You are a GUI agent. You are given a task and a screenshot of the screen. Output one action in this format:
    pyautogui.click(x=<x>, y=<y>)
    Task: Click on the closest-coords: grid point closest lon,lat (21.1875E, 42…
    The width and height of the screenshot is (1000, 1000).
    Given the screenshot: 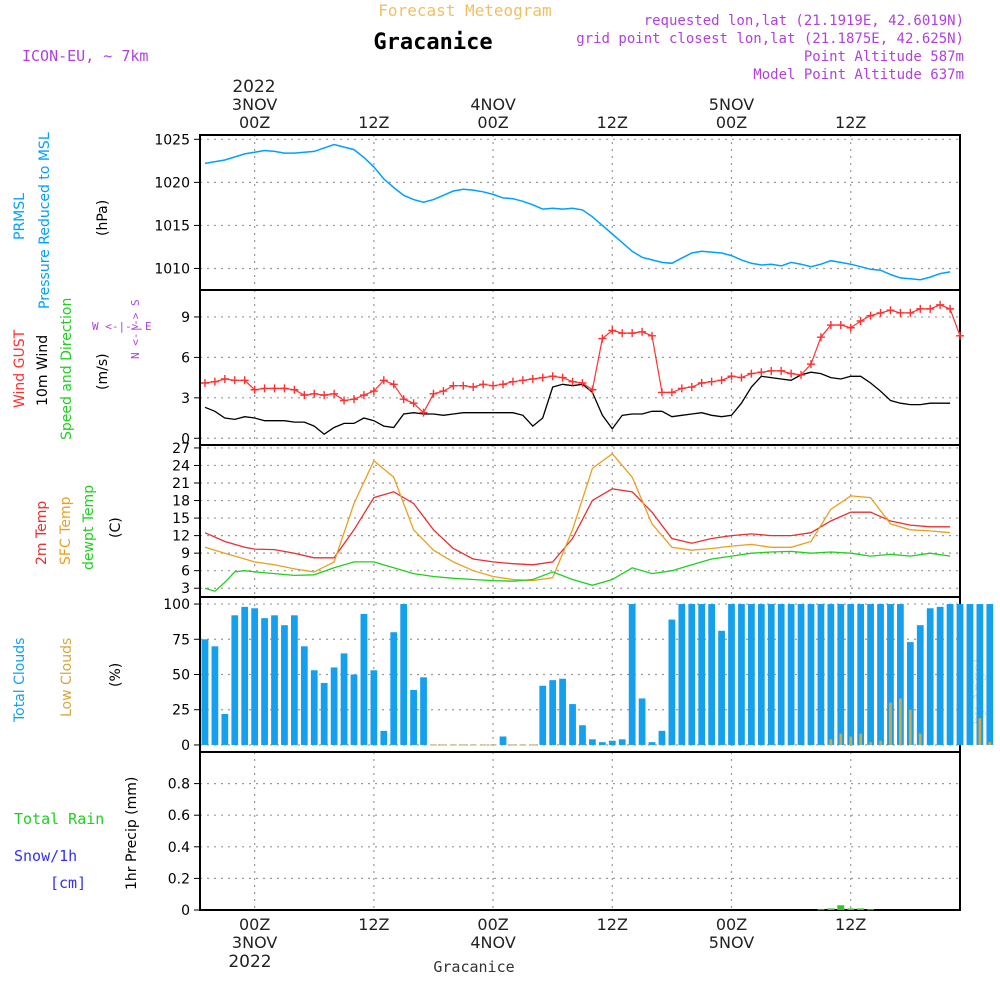 What is the action you would take?
    pyautogui.click(x=770, y=39)
    